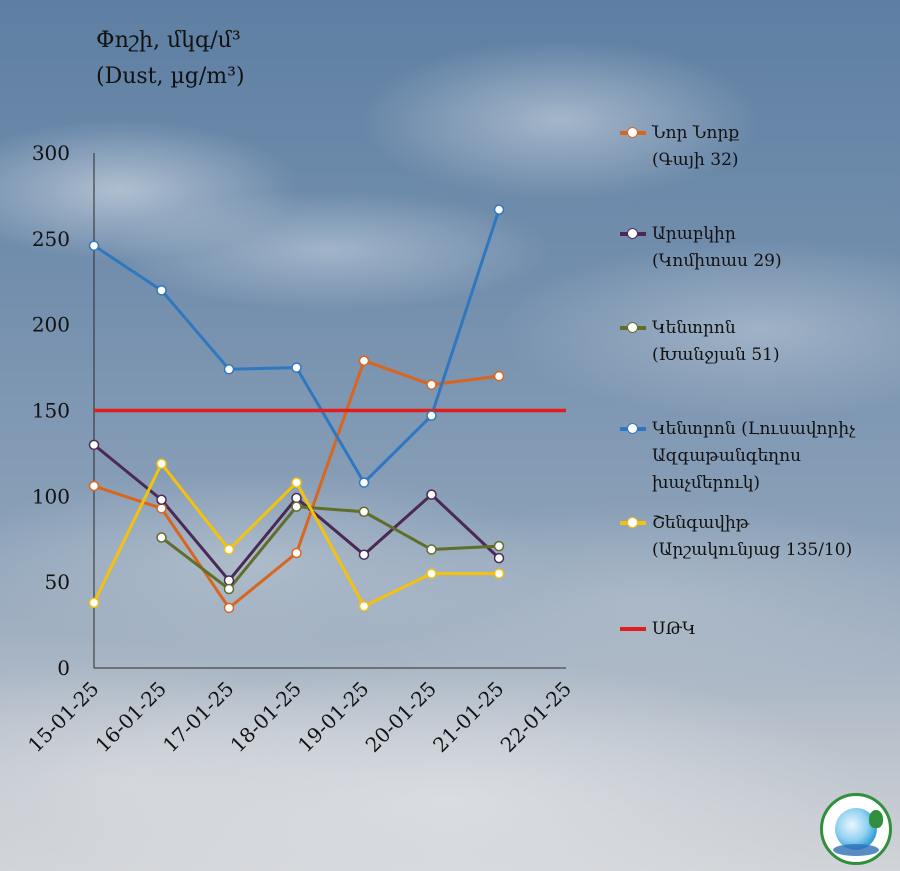 The image size is (900, 871). Describe the element at coordinates (695, 160) in the screenshot. I see `legend-label-line: (Գայի 32)` at that location.